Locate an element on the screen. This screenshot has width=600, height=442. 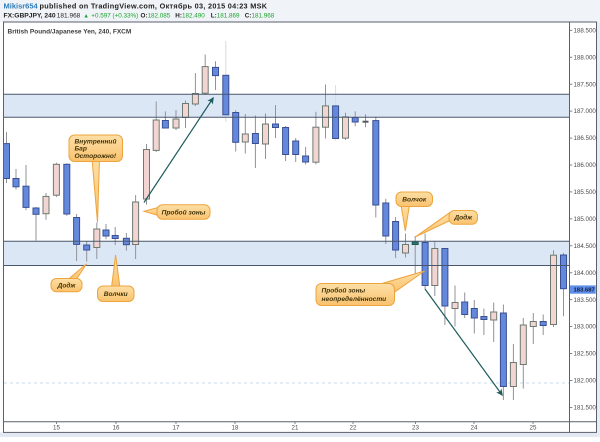
svg-text: 181.500 is located at coordinates (585, 408).